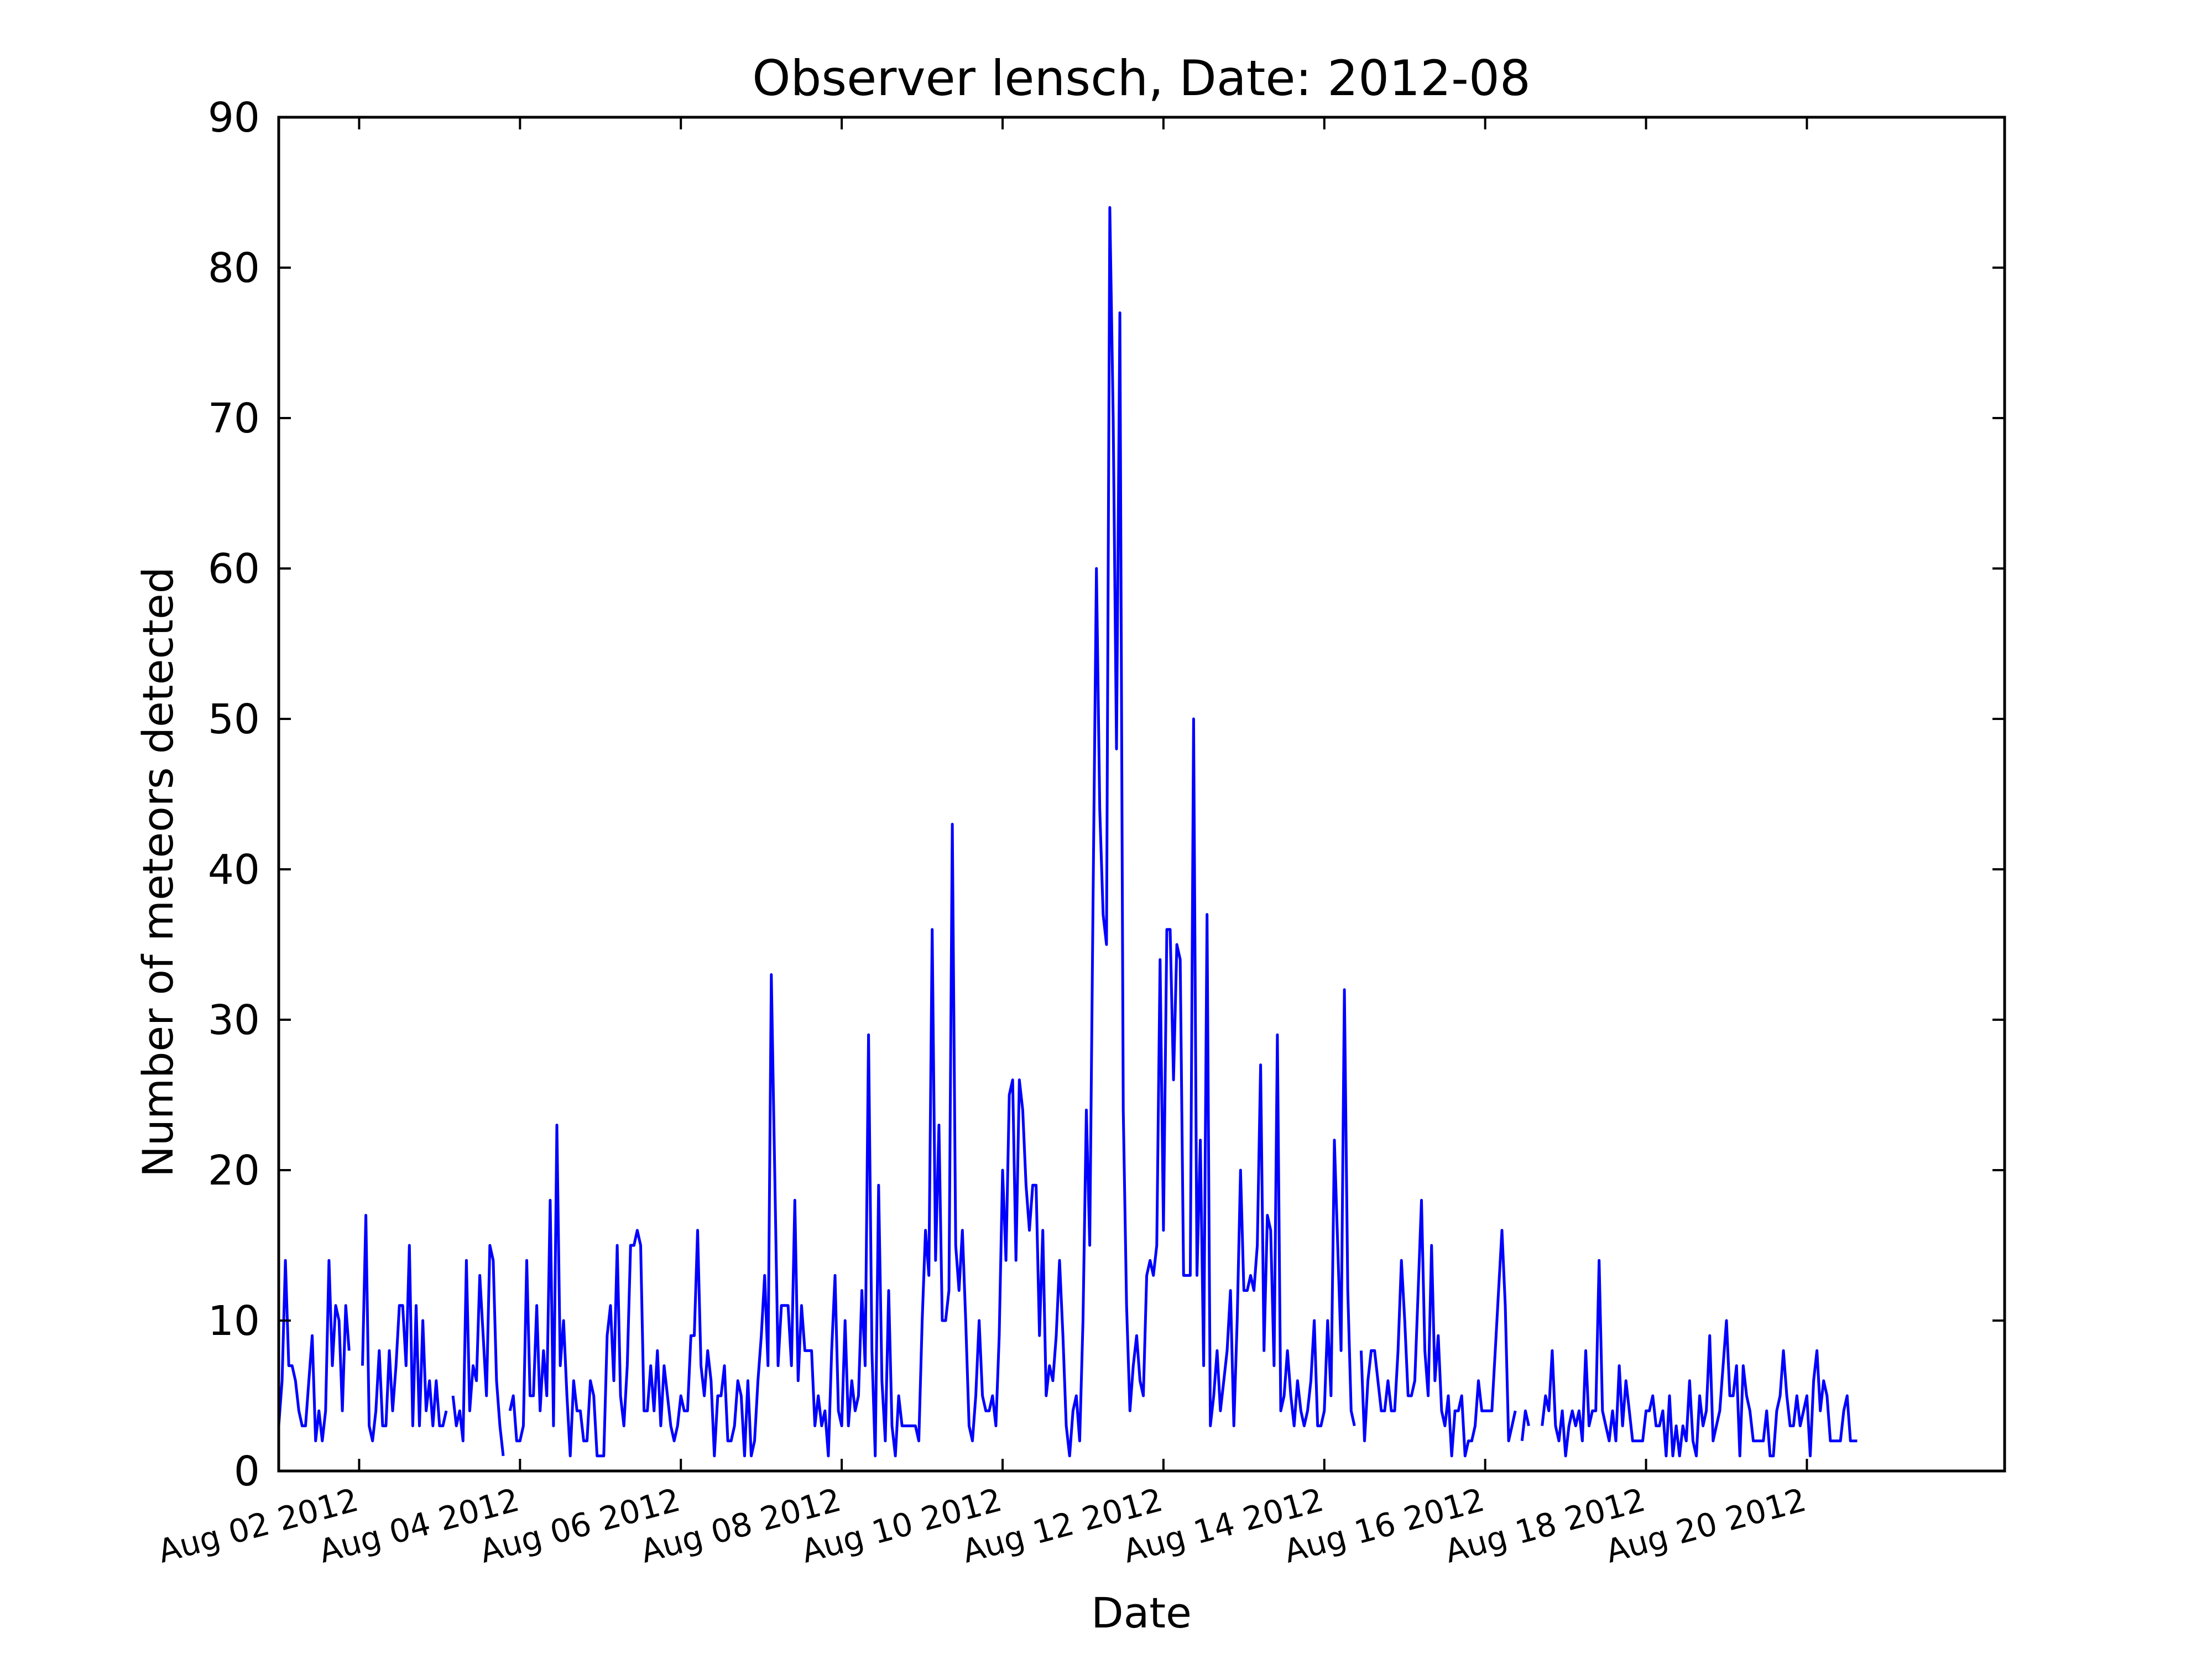  I want to click on y-tick-label: 0, so click(247, 1472).